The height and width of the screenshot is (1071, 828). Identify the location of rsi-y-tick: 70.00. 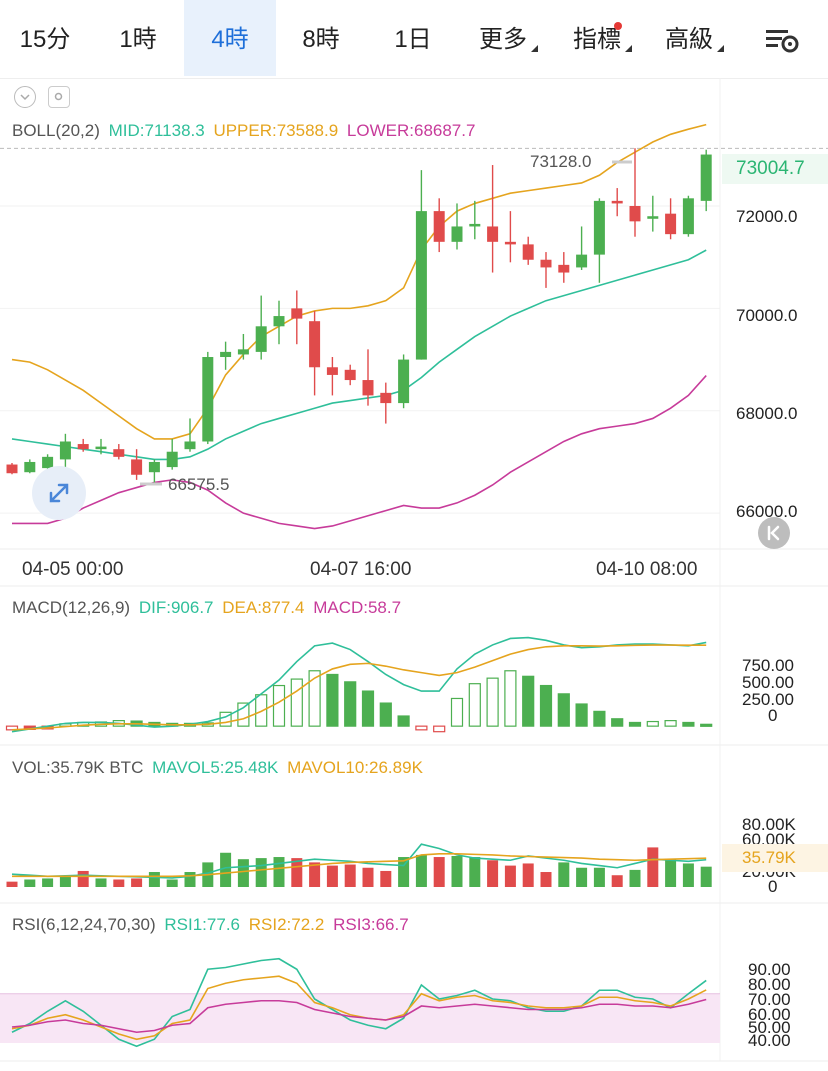
(769, 999).